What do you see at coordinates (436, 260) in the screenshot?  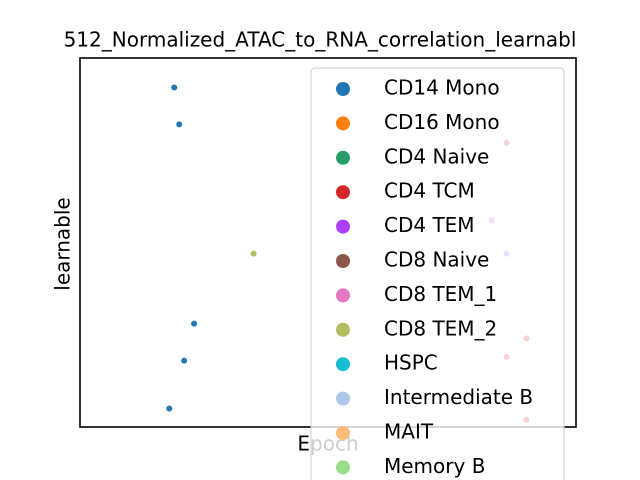 I see `legend-label: CD8 Naive` at bounding box center [436, 260].